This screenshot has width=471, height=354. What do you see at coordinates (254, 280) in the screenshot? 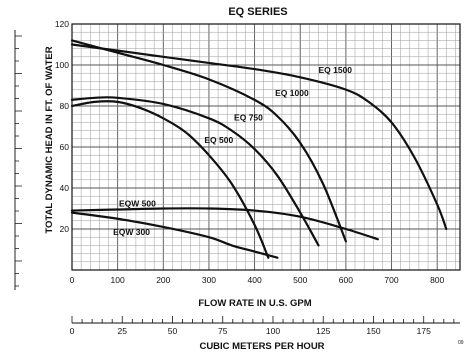
I see `x-tick-label: 400` at bounding box center [254, 280].